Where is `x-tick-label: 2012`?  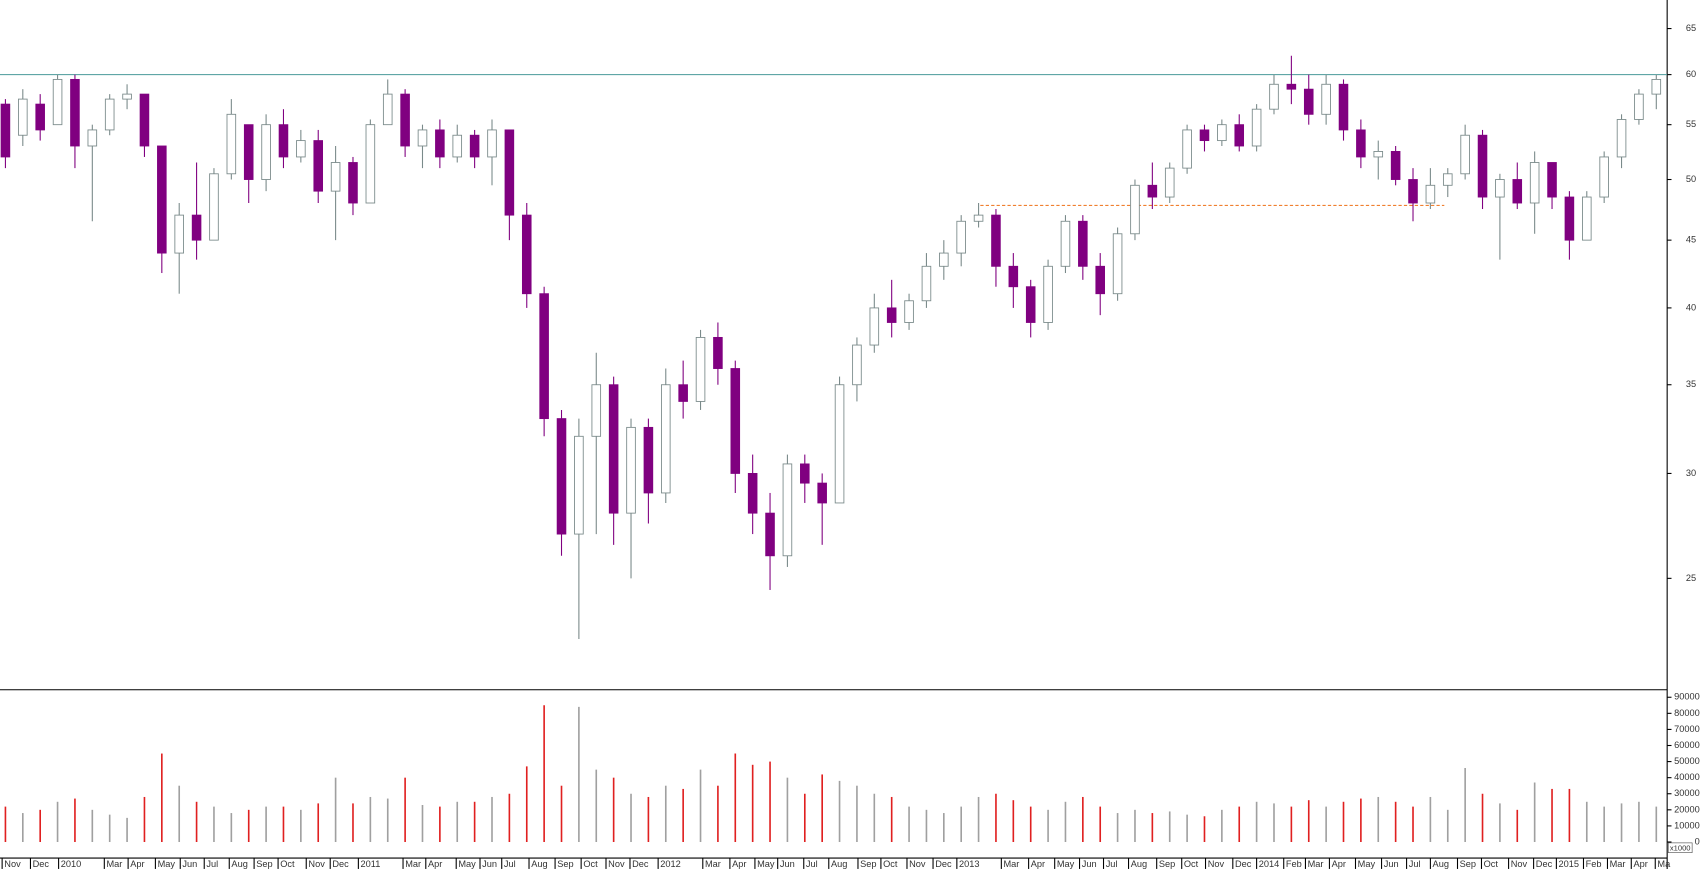
x-tick-label: 2012 is located at coordinates (670, 864).